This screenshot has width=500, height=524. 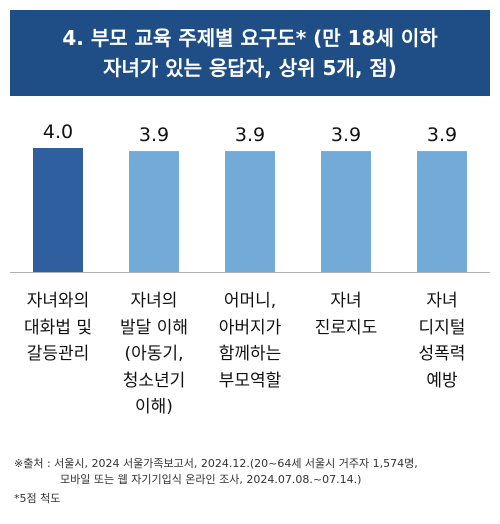 What do you see at coordinates (346, 301) in the screenshot?
I see `category-label-4-line-1: 자녀` at bounding box center [346, 301].